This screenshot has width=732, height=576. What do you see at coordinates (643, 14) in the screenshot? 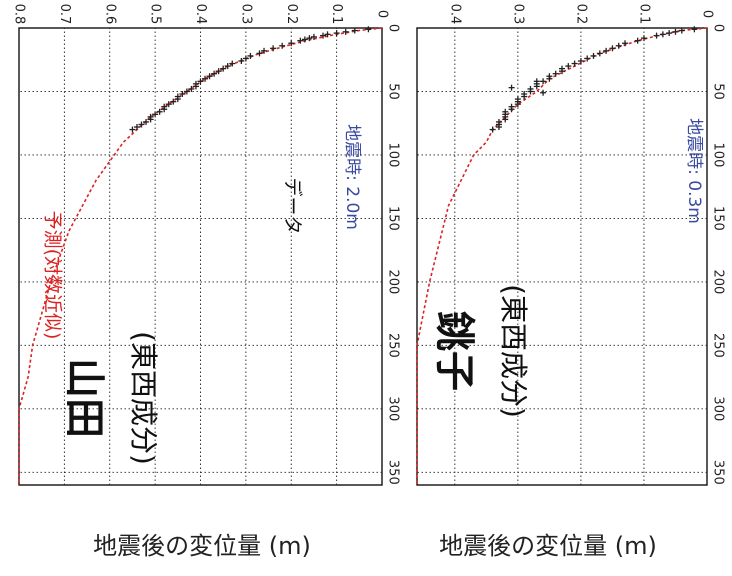
I see `y-tick-label: 0.1` at bounding box center [643, 14].